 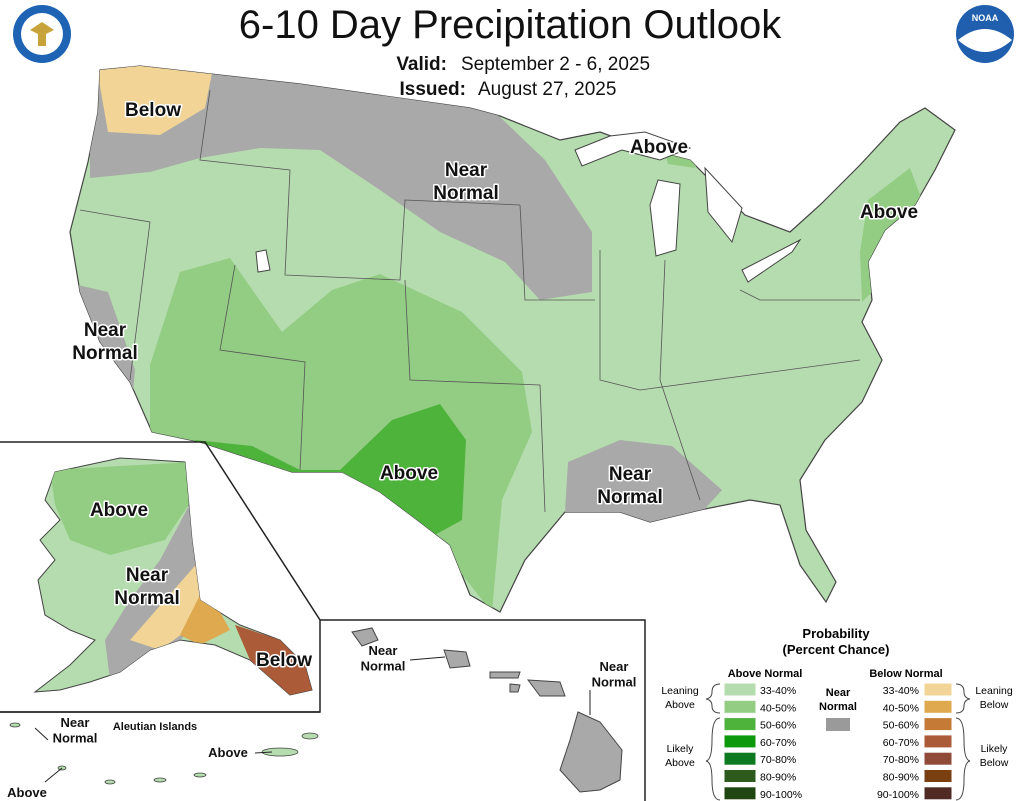 What do you see at coordinates (901, 708) in the screenshot?
I see `legend-bin-label: 40-50%` at bounding box center [901, 708].